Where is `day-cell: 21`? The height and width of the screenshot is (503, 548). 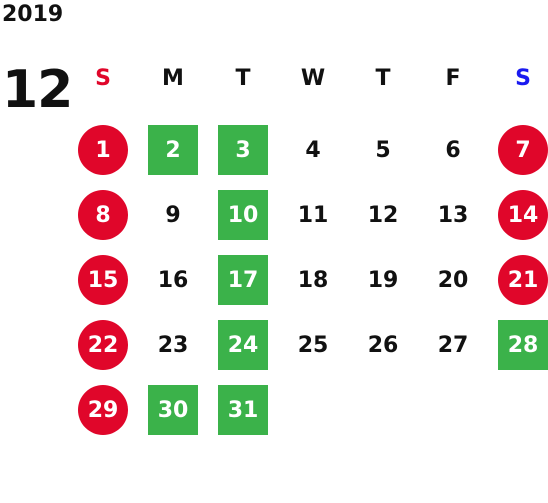 day-cell: 21 is located at coordinates (518, 280).